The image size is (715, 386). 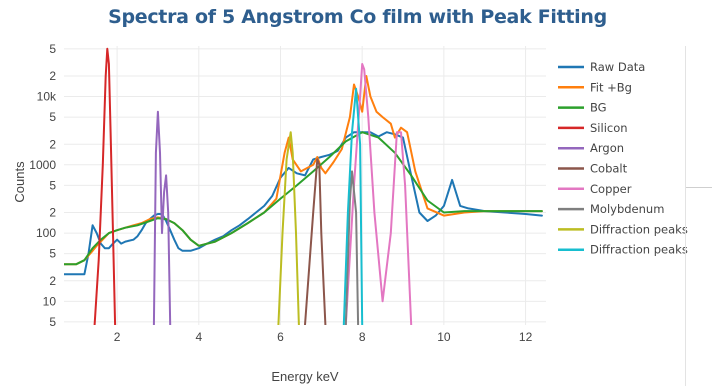 What do you see at coordinates (582, 108) in the screenshot?
I see `legend-item: BG` at bounding box center [582, 108].